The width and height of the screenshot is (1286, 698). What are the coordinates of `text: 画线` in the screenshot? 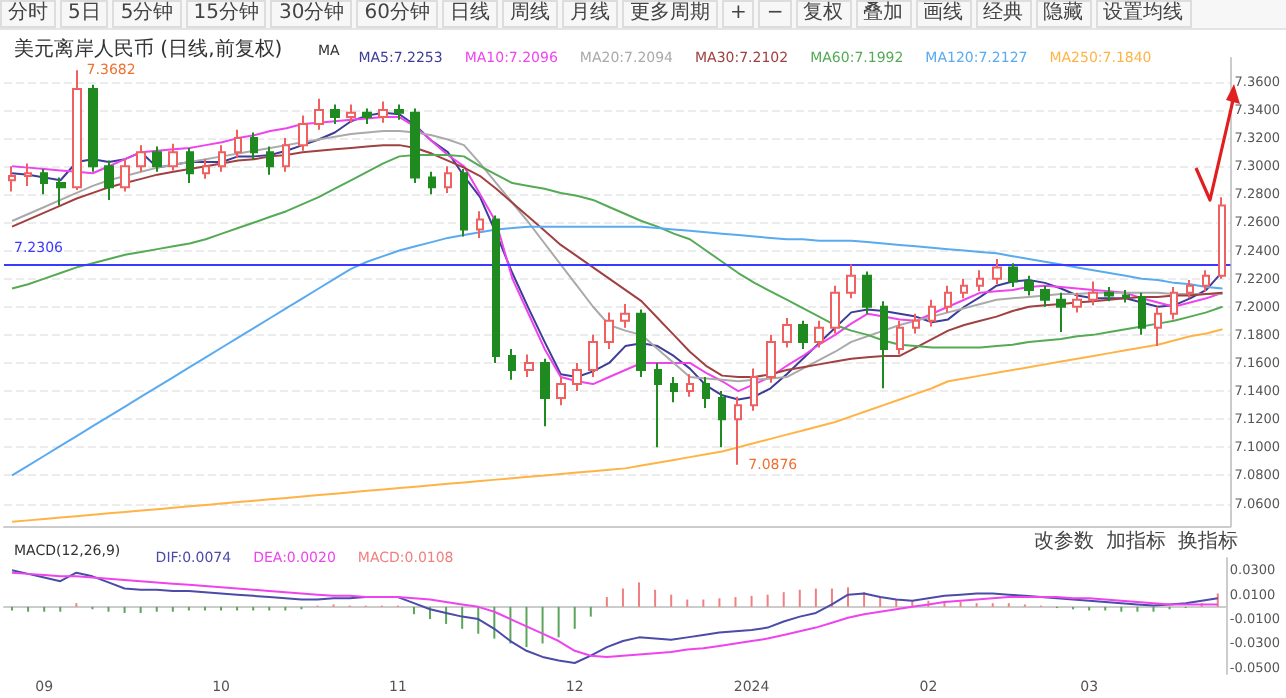 It's located at (943, 14).